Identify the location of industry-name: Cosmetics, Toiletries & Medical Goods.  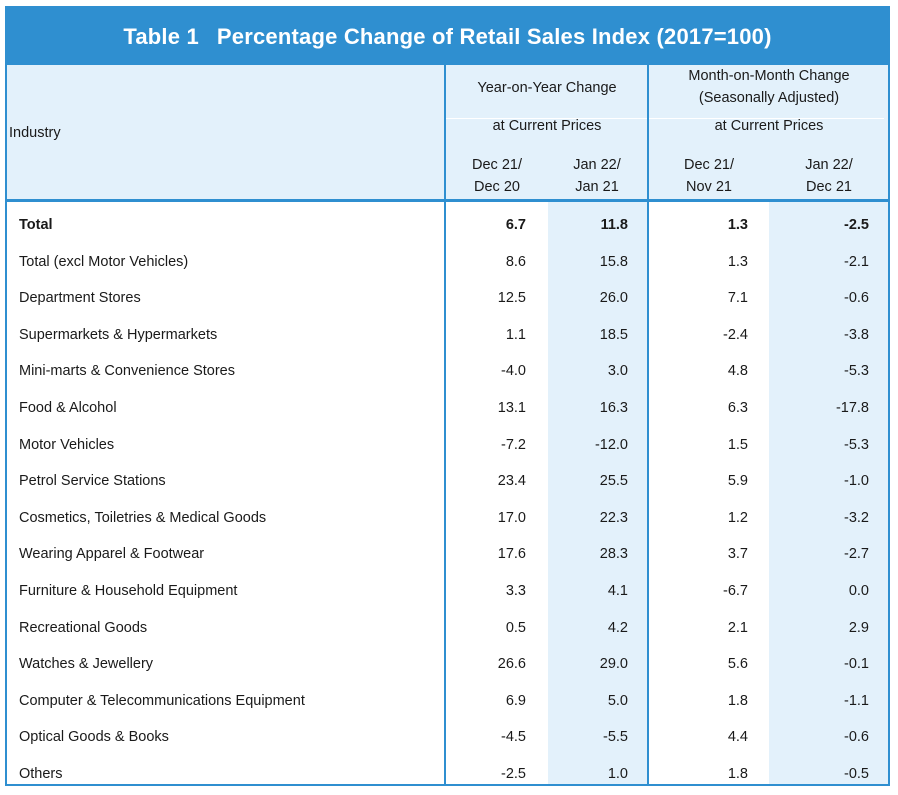
(143, 517).